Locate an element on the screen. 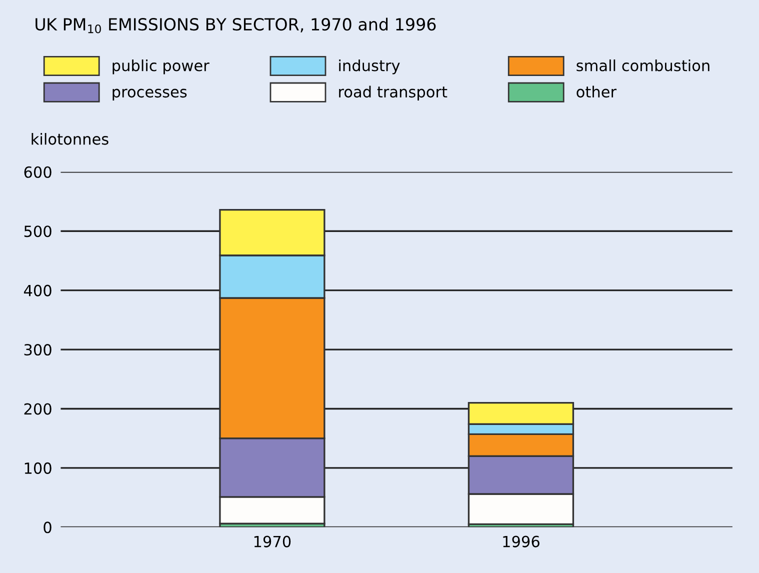 The height and width of the screenshot is (573, 759). x-tick-label: 1996 is located at coordinates (521, 542).